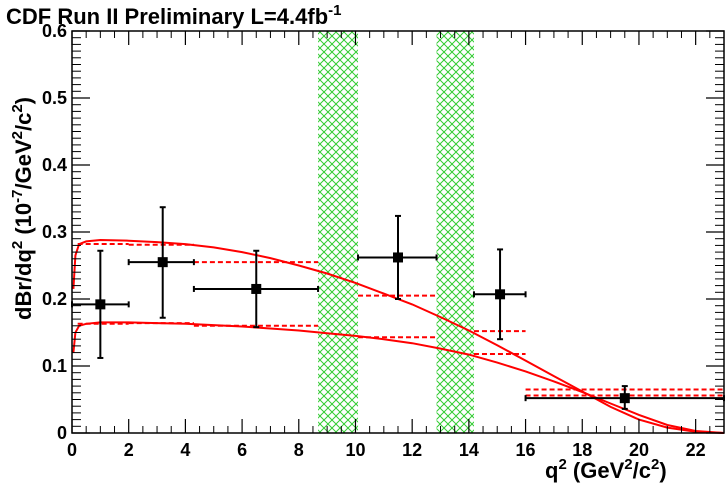  Describe the element at coordinates (185, 450) in the screenshot. I see `x-tick-label: 4` at that location.